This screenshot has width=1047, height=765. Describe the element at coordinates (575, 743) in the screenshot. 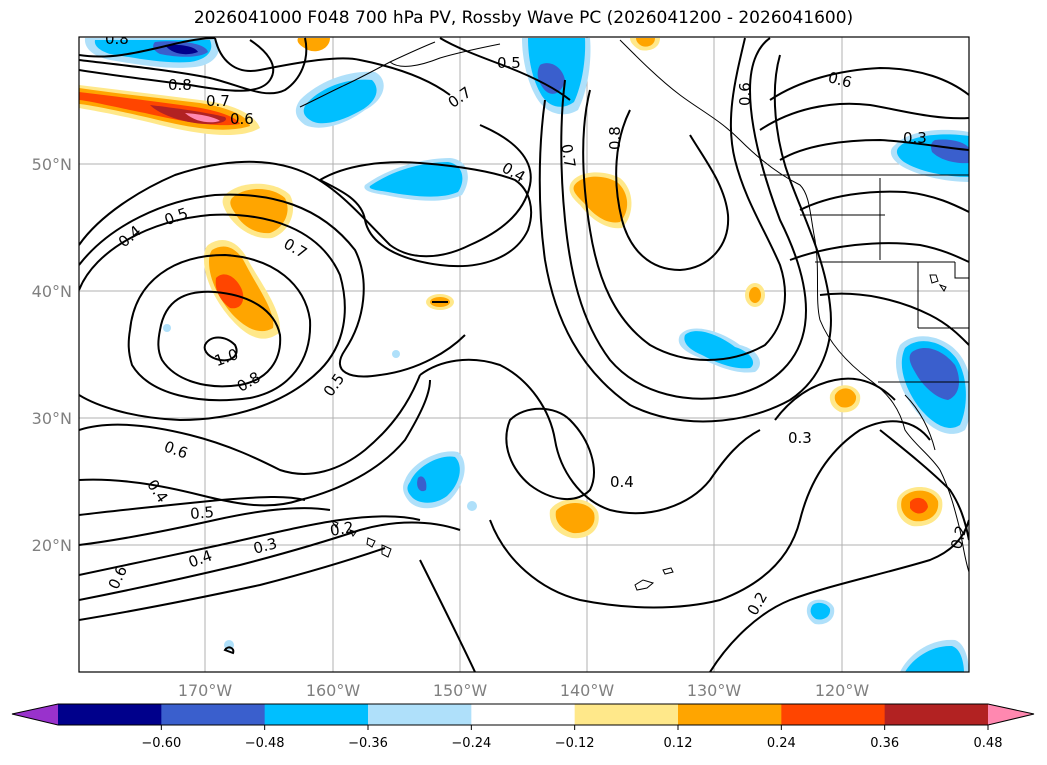

I see `colorbar-tick-label: −0.12` at that location.